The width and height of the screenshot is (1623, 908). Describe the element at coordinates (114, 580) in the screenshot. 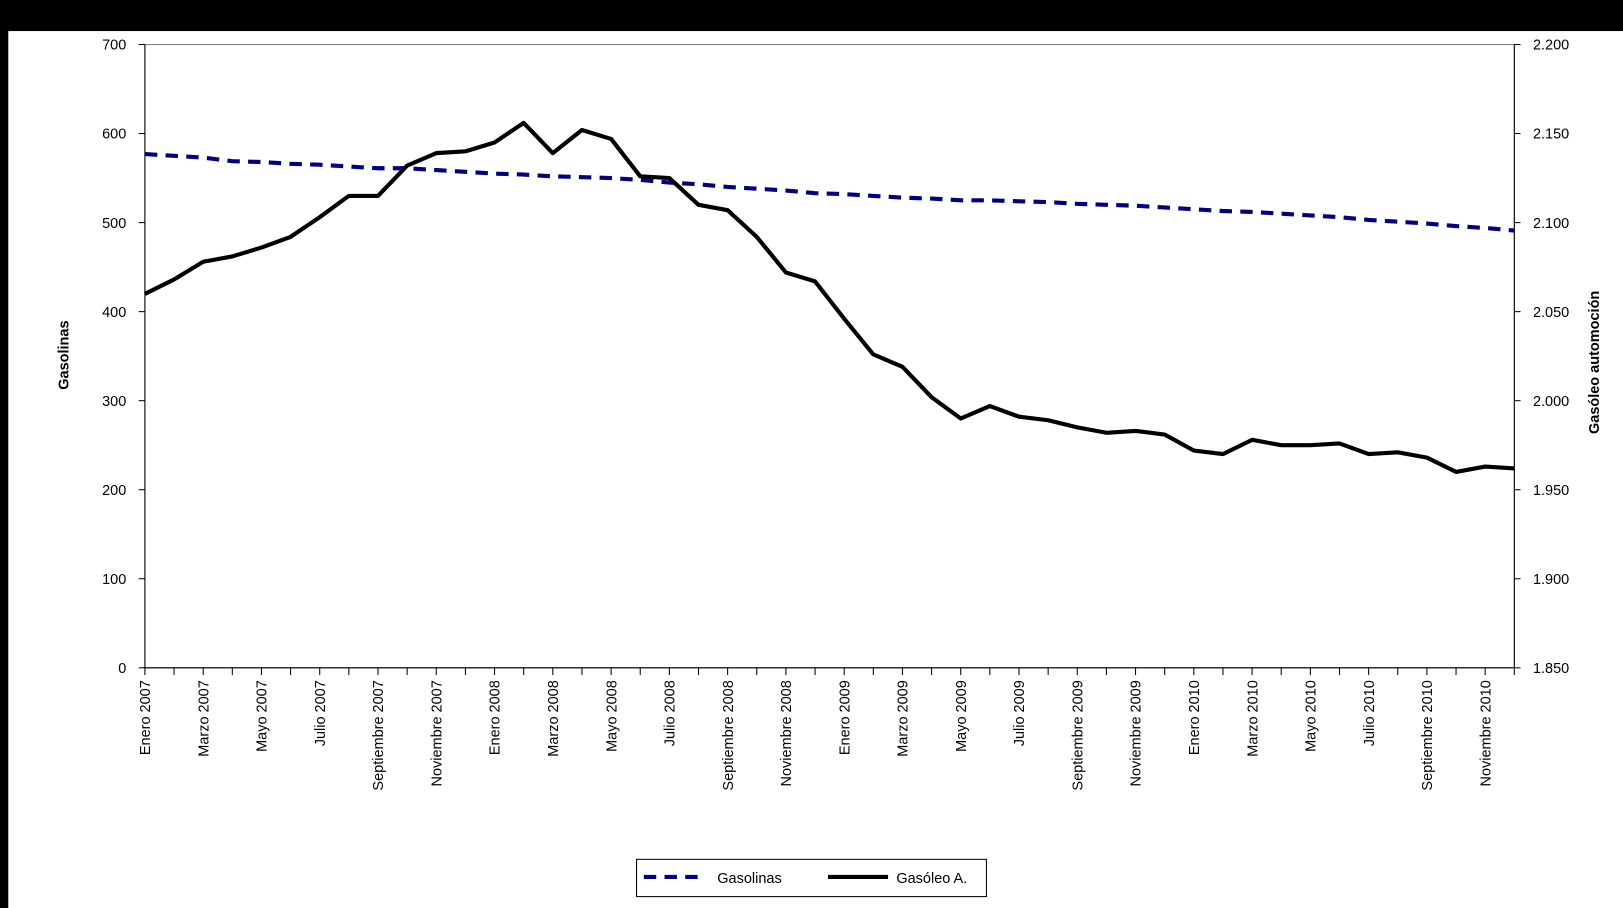

I see `y-tick-label: 100` at that location.